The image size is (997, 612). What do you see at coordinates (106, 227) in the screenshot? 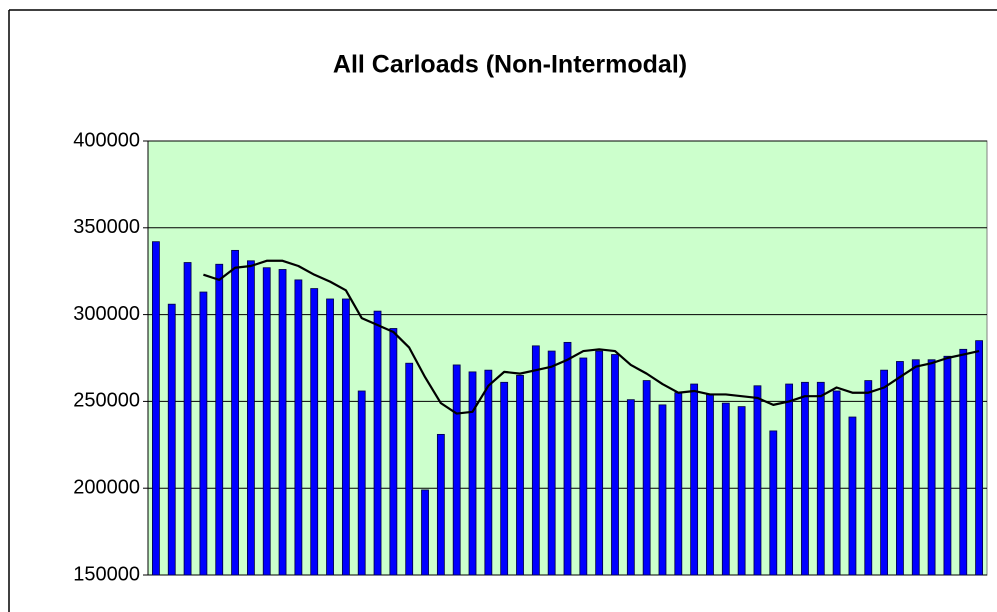
I see `y-tick-label: 350000` at bounding box center [106, 227].